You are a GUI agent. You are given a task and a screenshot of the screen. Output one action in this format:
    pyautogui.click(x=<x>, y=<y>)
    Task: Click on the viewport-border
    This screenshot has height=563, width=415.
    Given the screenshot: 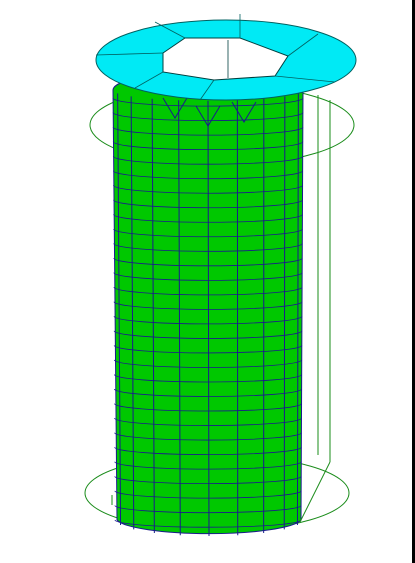 What is the action you would take?
    pyautogui.click(x=413, y=281)
    